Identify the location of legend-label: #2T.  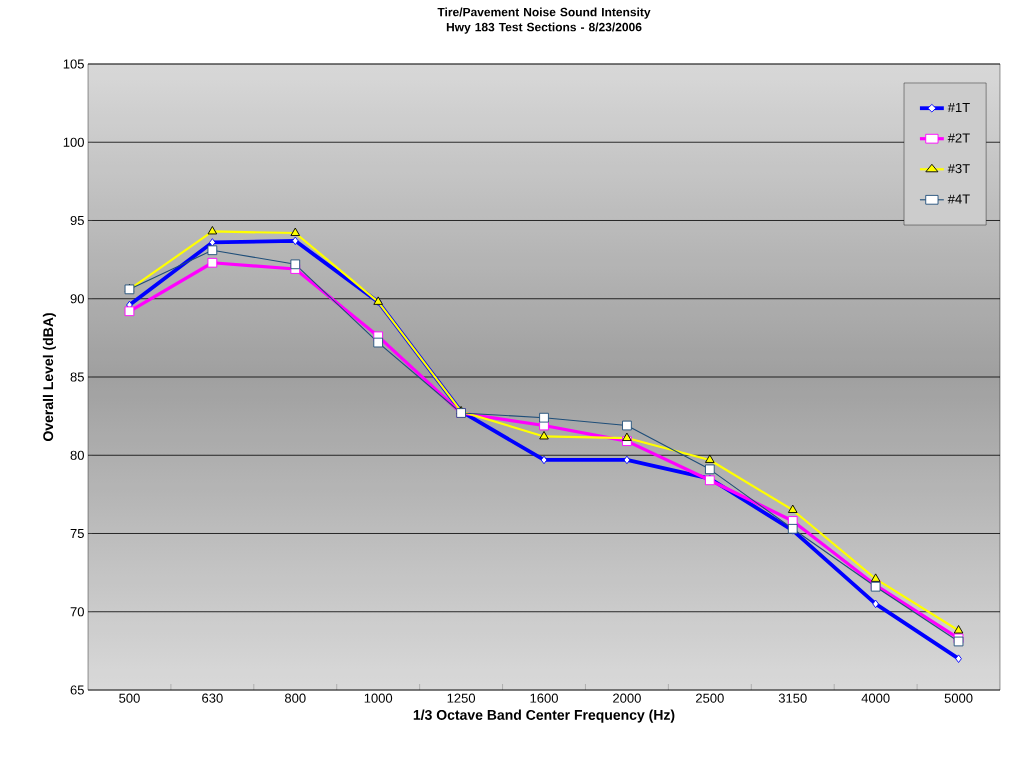
(958, 138).